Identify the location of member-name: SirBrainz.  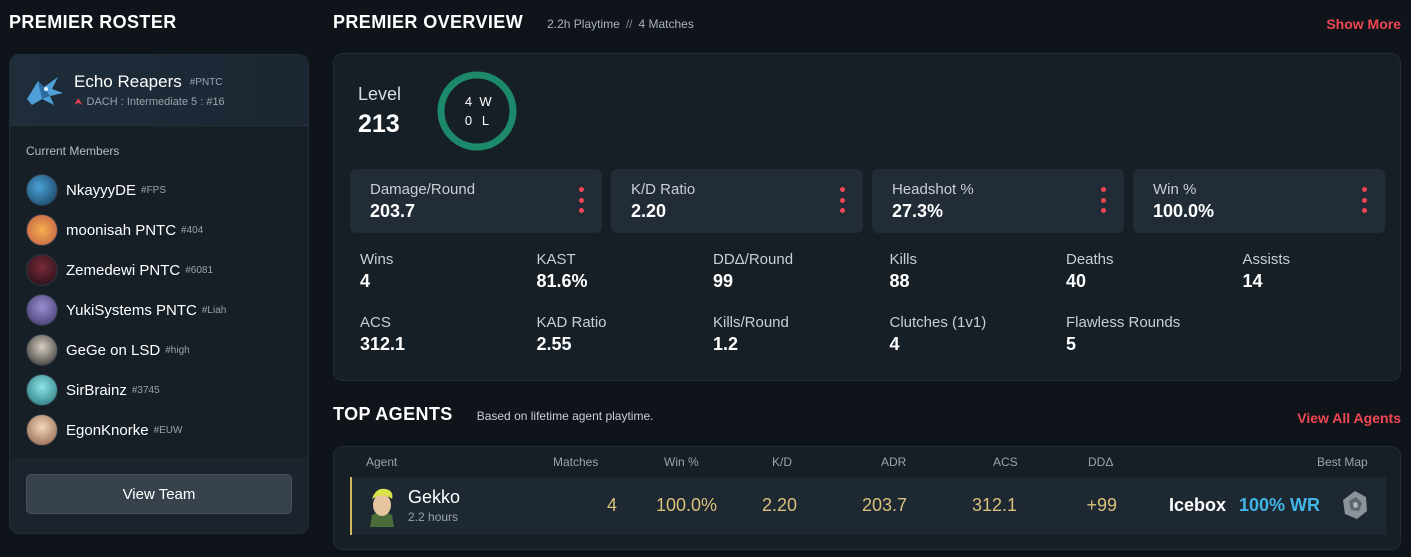
(96, 390).